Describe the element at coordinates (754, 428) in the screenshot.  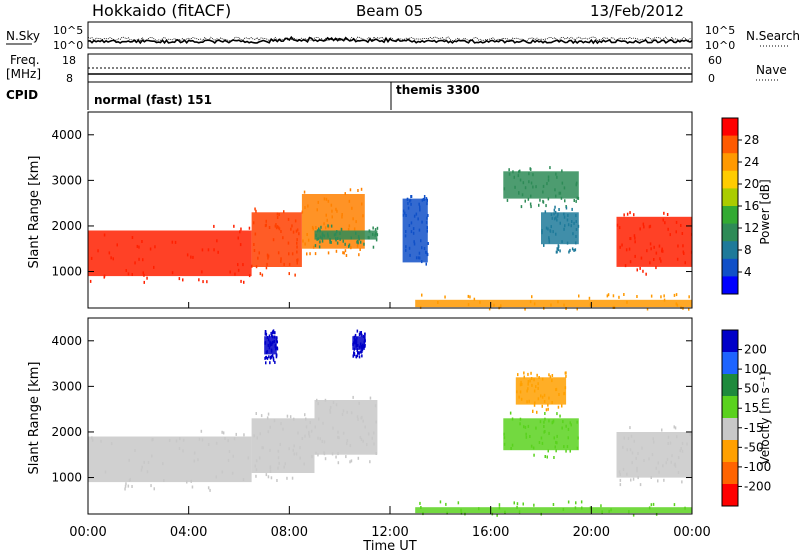
I see `velBar-tick-label-4: -15` at that location.